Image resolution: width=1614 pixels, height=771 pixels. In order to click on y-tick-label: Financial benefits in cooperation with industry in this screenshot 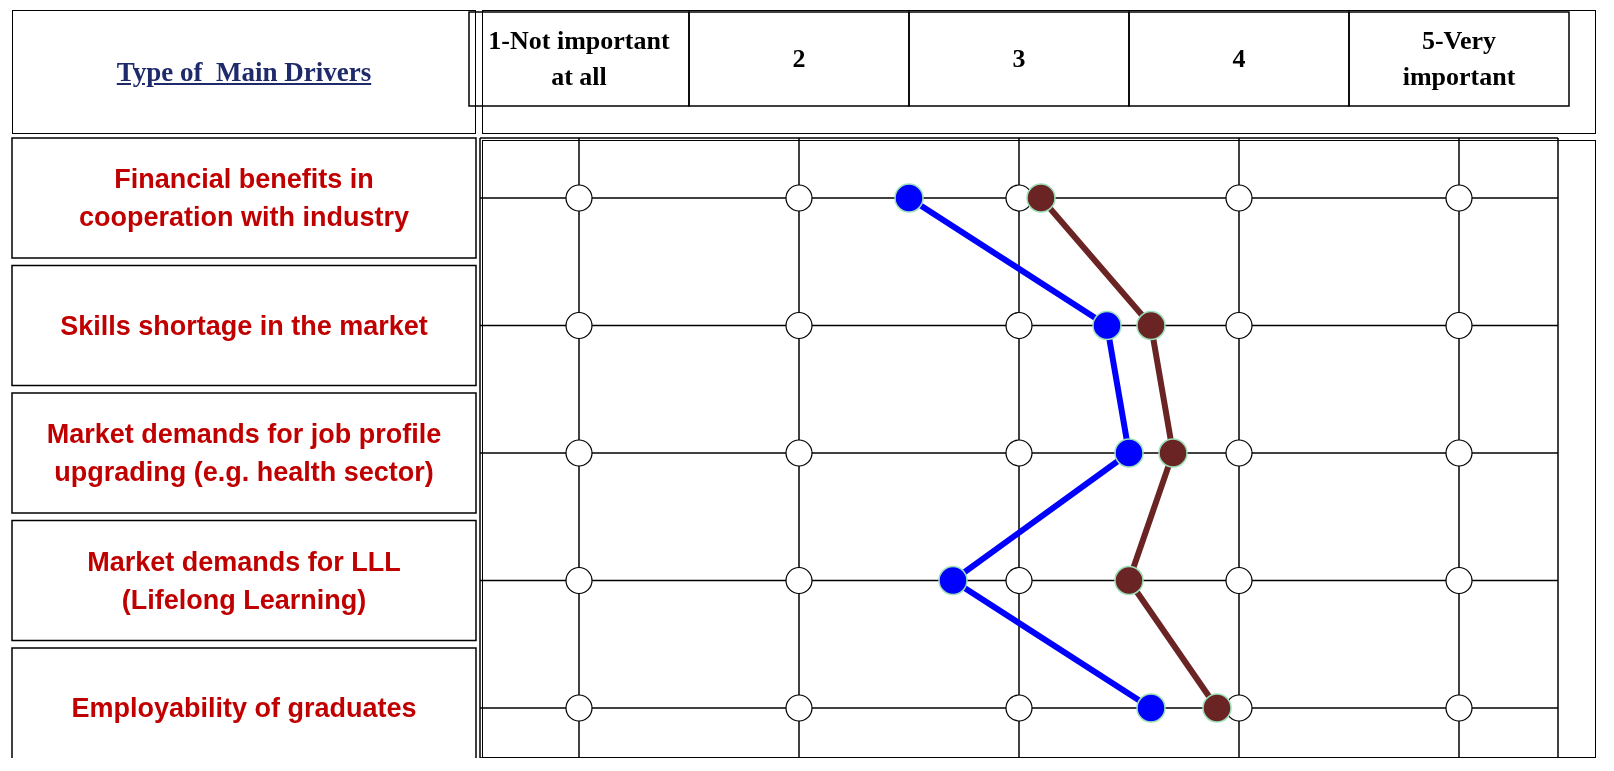, I will do `click(244, 198)`.